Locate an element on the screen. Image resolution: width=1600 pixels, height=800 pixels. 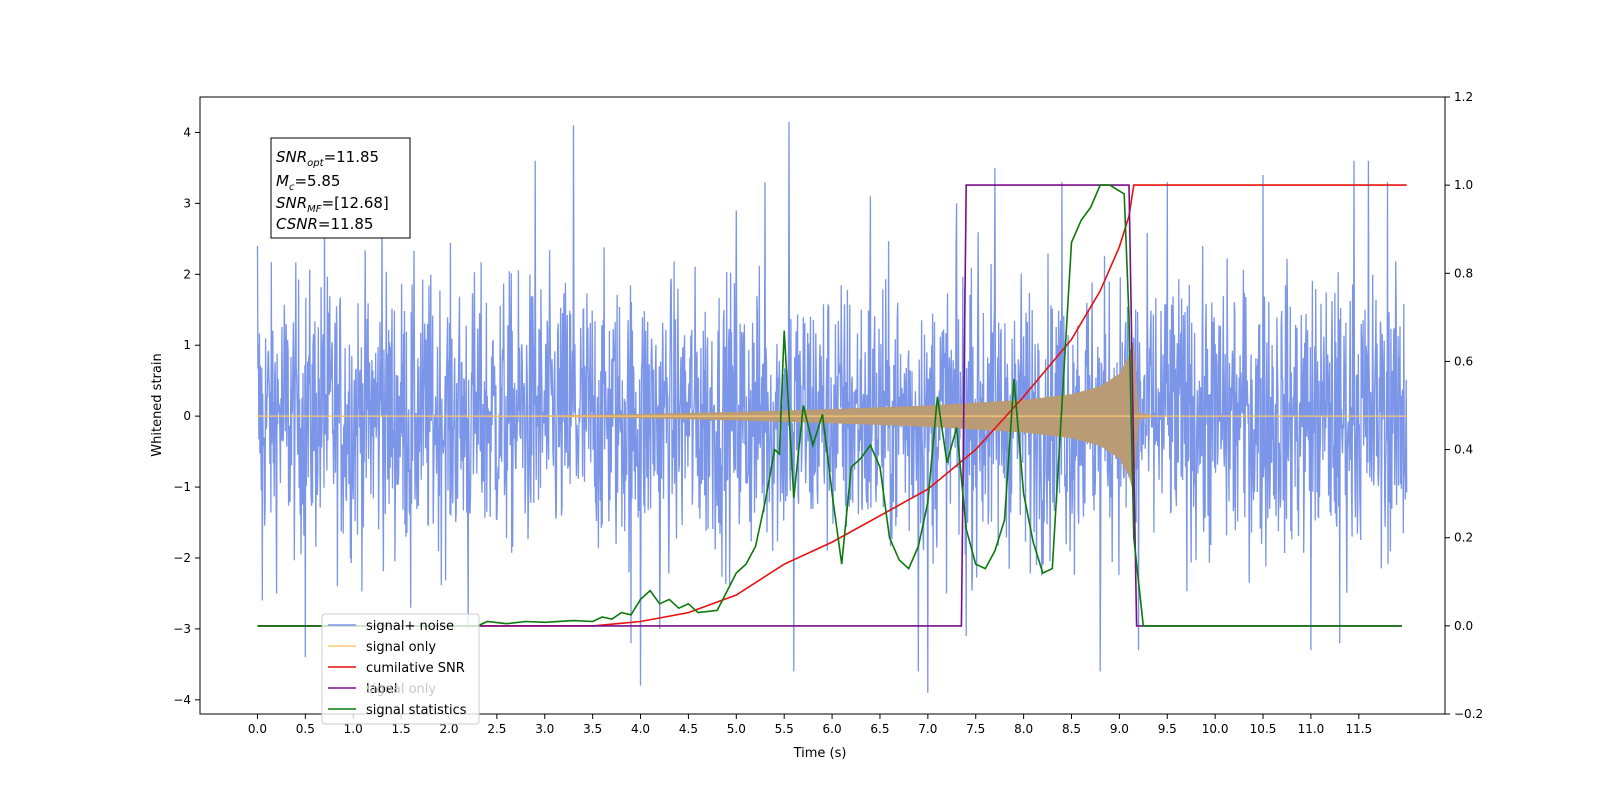
y2-tick-label: −0.2 is located at coordinates (1468, 714).